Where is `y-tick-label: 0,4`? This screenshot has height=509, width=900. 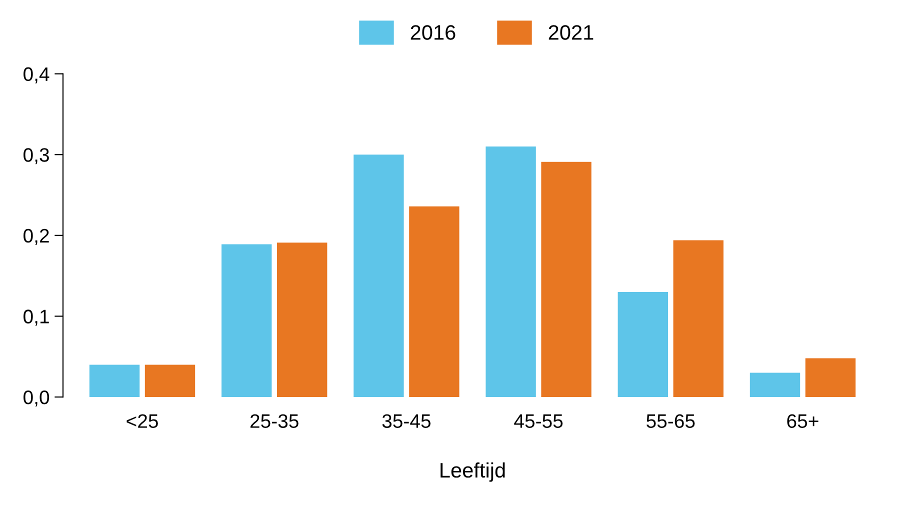
y-tick-label: 0,4 is located at coordinates (37, 75).